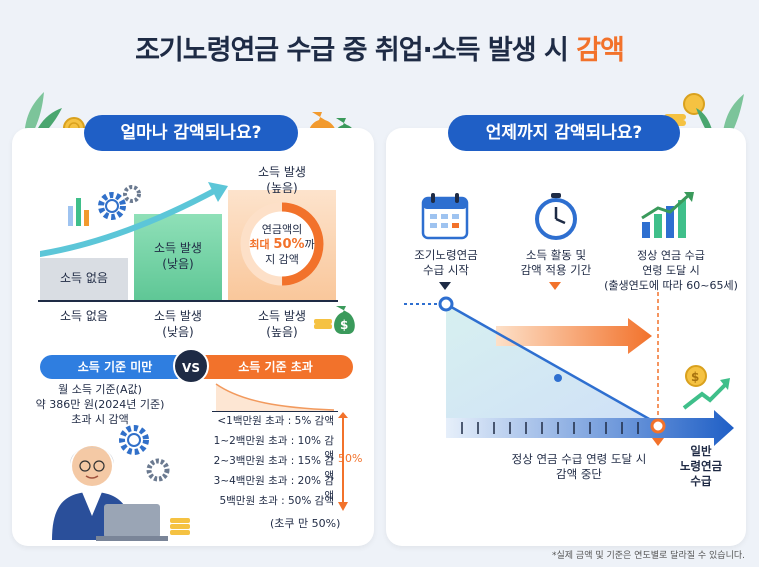  What do you see at coordinates (671, 270) in the screenshot?
I see `milestone-normal-age-label: 정상 연금 수급 연령 도달 시 (출생연도에 따라 60~65세)` at bounding box center [671, 270].